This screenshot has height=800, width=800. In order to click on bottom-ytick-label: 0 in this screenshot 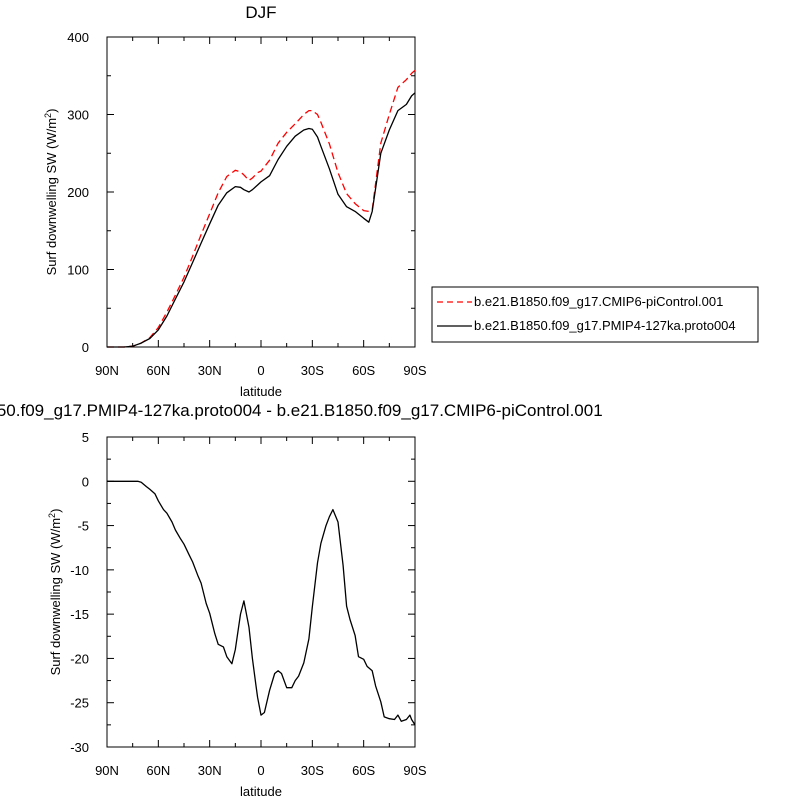, I will do `click(85, 481)`.